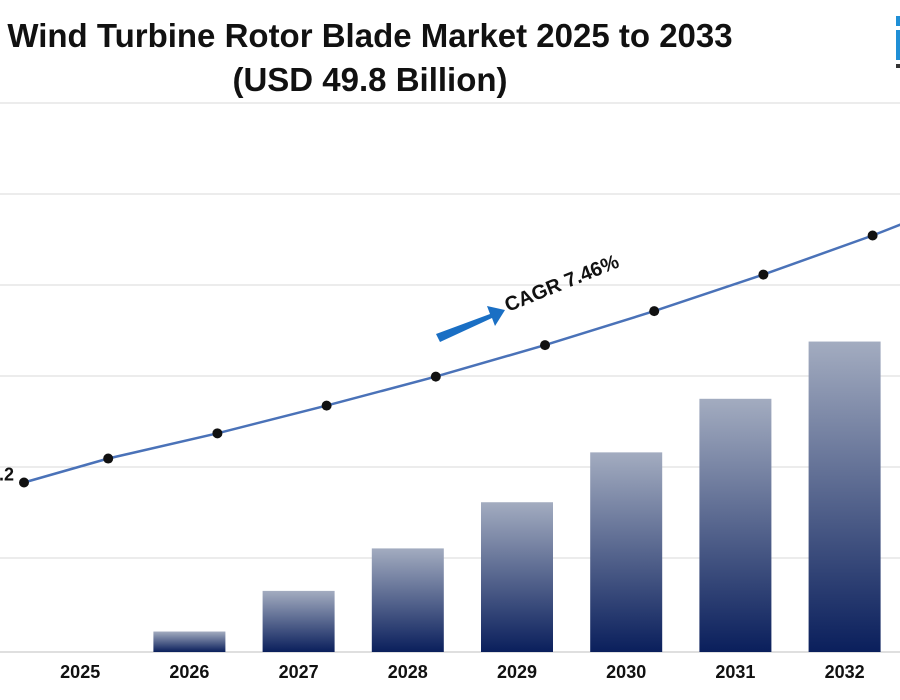 The height and width of the screenshot is (700, 900). What do you see at coordinates (24, 482) in the screenshot?
I see `line-point-2024` at bounding box center [24, 482].